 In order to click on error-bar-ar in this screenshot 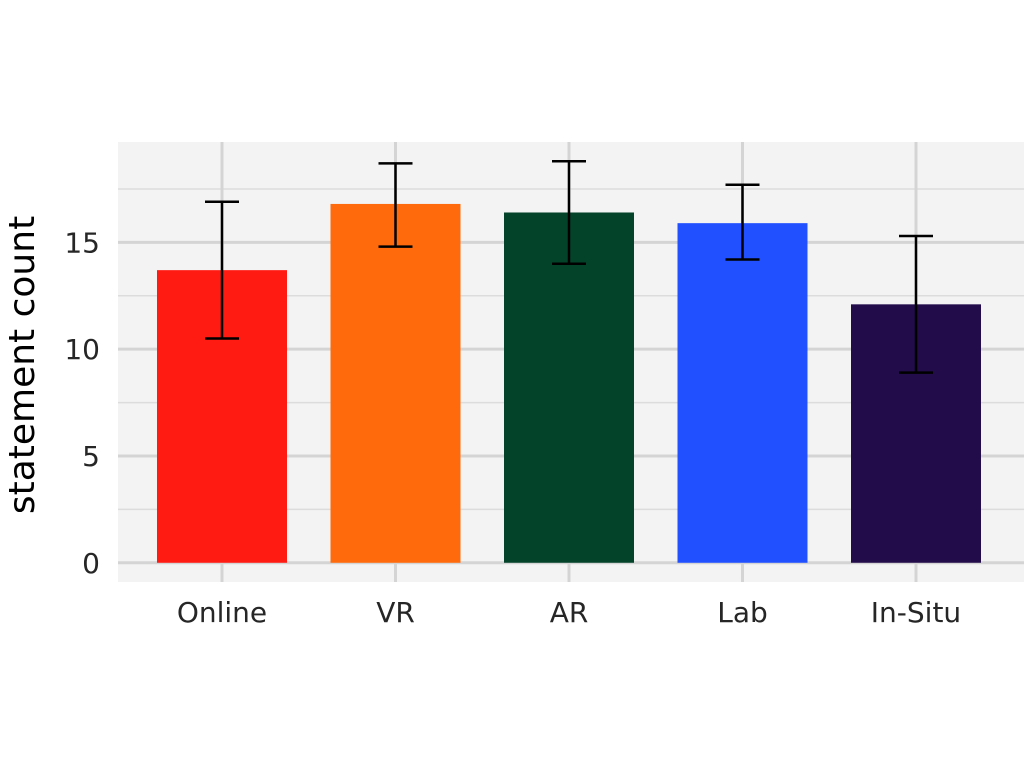, I will do `click(569, 212)`.